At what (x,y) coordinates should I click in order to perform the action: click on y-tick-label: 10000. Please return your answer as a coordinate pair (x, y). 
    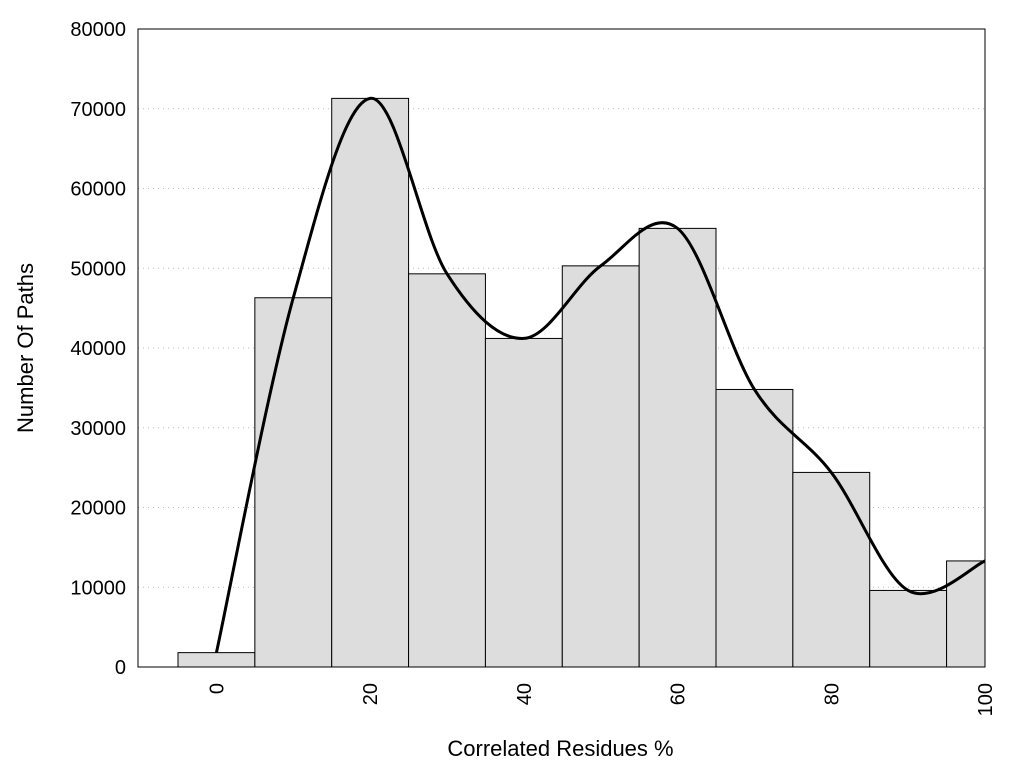
    Looking at the image, I should click on (98, 588).